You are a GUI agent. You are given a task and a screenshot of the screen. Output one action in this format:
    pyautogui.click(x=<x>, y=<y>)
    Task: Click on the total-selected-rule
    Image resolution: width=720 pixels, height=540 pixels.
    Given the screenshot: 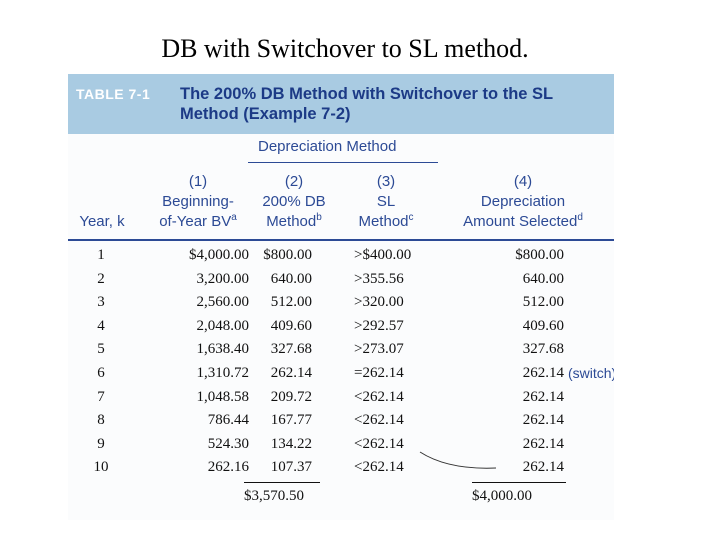 What is the action you would take?
    pyautogui.click(x=519, y=482)
    